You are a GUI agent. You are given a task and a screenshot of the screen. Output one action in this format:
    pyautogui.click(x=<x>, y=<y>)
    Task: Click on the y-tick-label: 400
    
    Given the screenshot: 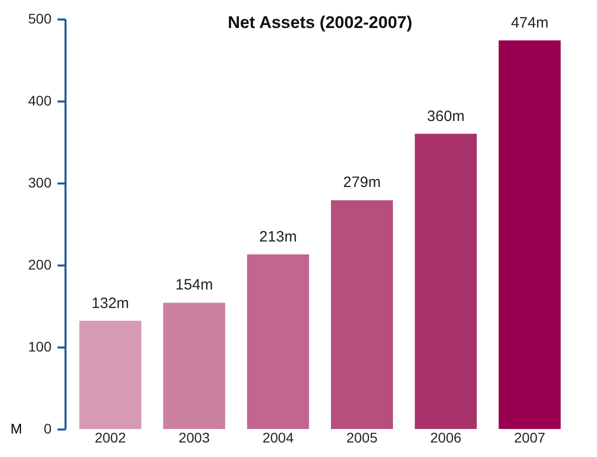 What is the action you would take?
    pyautogui.click(x=40, y=100)
    